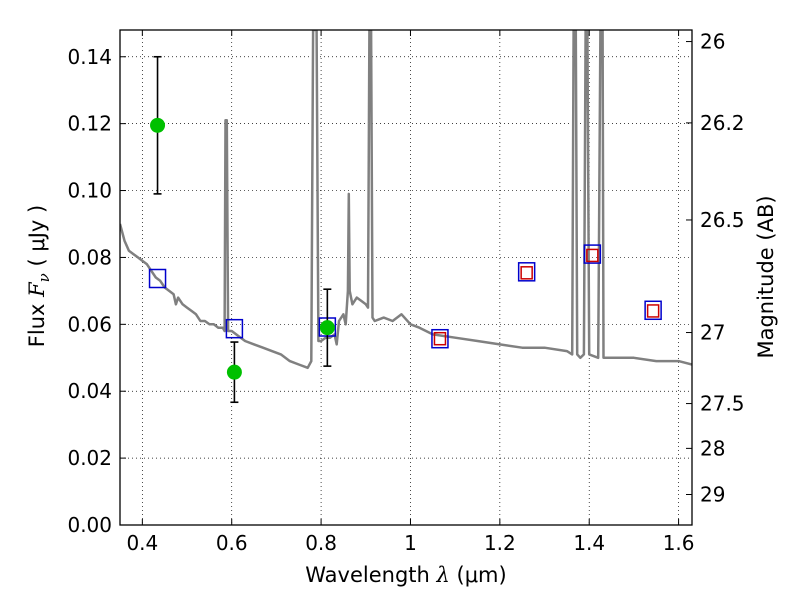  Describe the element at coordinates (89, 191) in the screenshot. I see `y-tick-label: 0.10` at that location.